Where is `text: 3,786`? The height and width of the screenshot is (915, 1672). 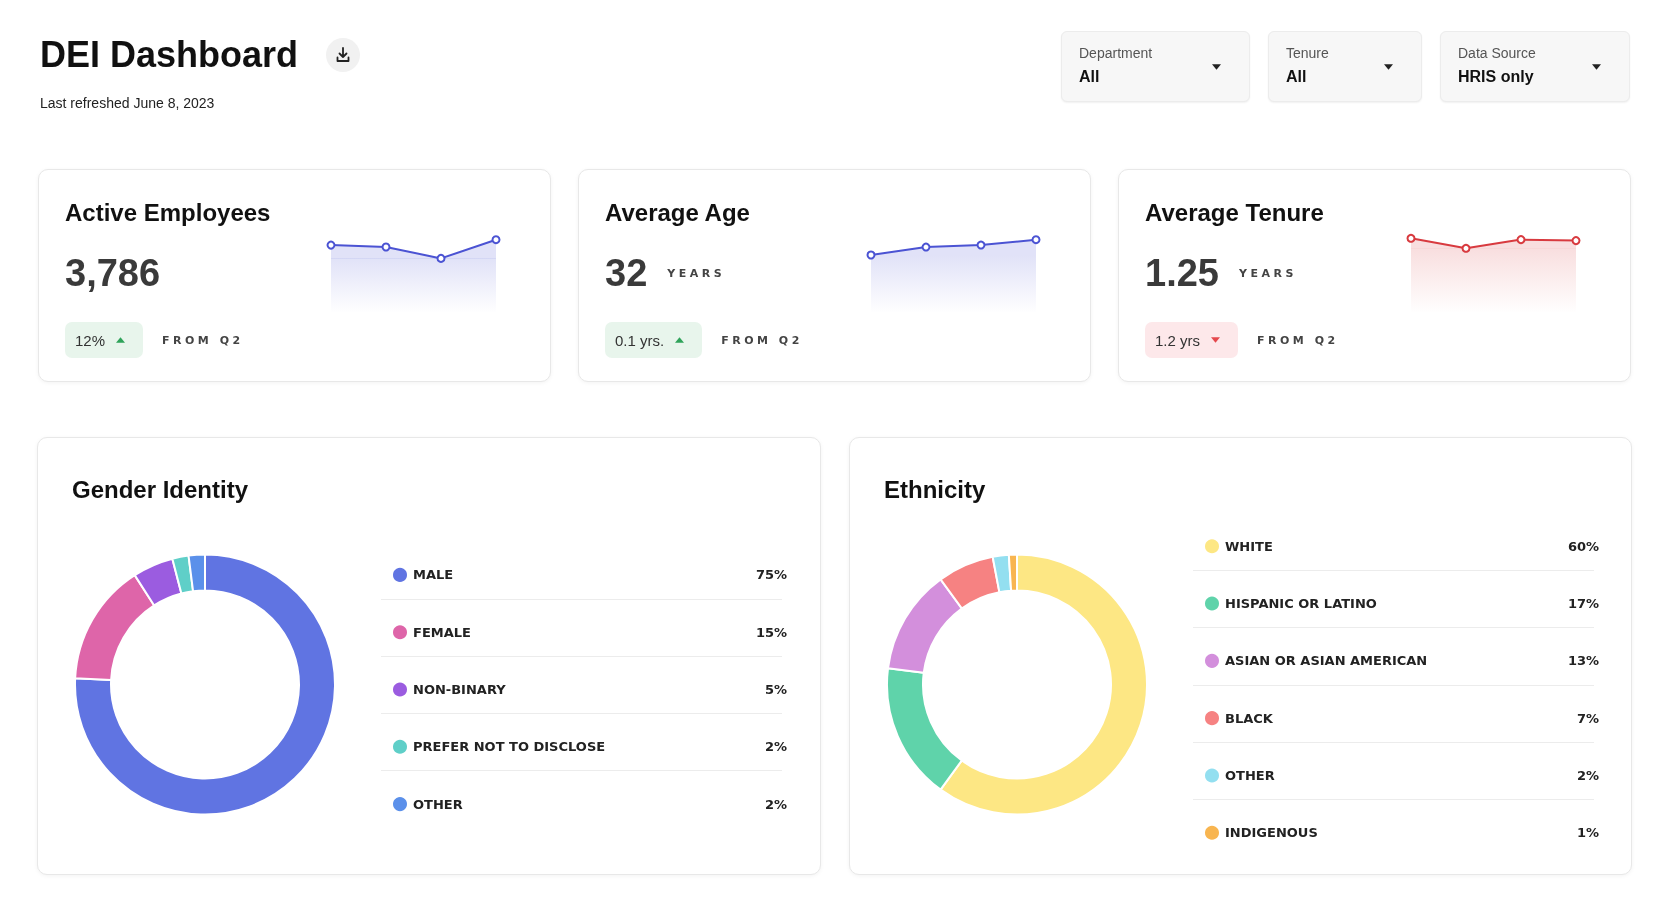 text: 3,786 is located at coordinates (113, 273).